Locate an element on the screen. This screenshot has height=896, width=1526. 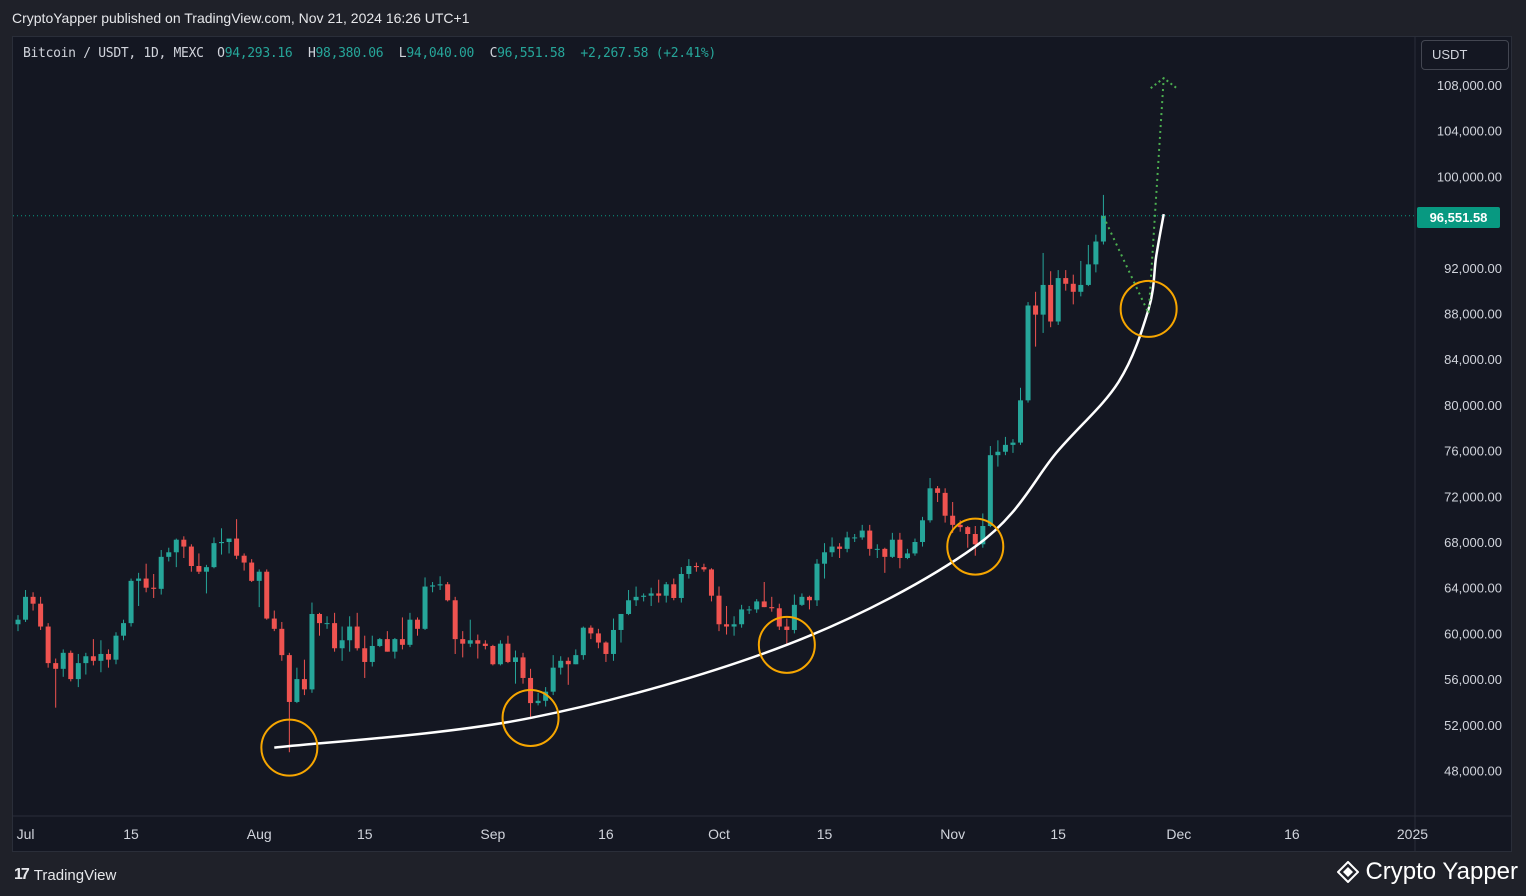
x-tick-label: 16 is located at coordinates (1292, 834).